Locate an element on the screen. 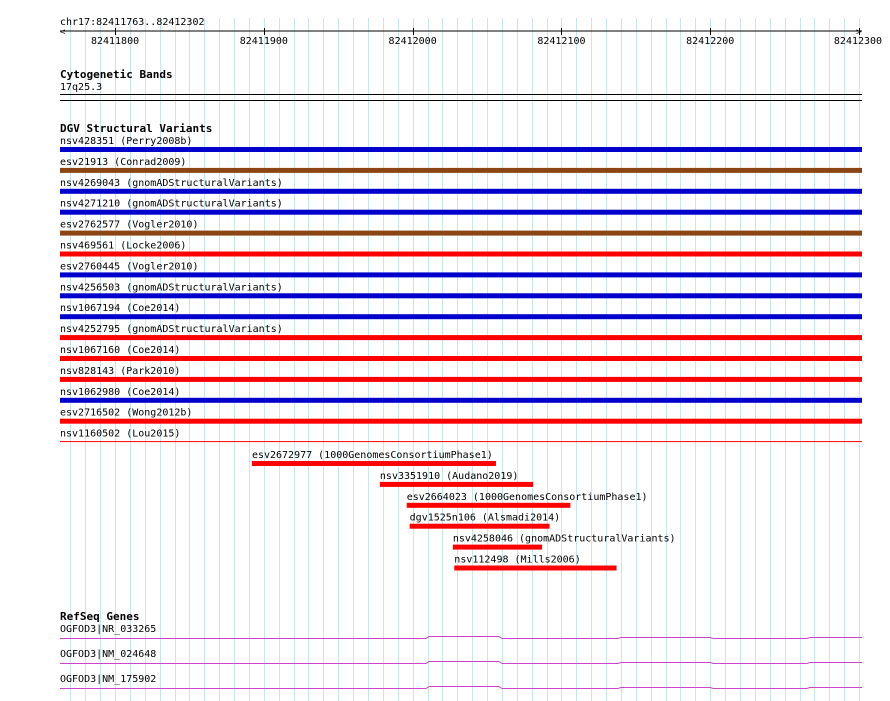  dgv-feature: dgv1525n106 (Alsmadi2014) is located at coordinates (485, 521).